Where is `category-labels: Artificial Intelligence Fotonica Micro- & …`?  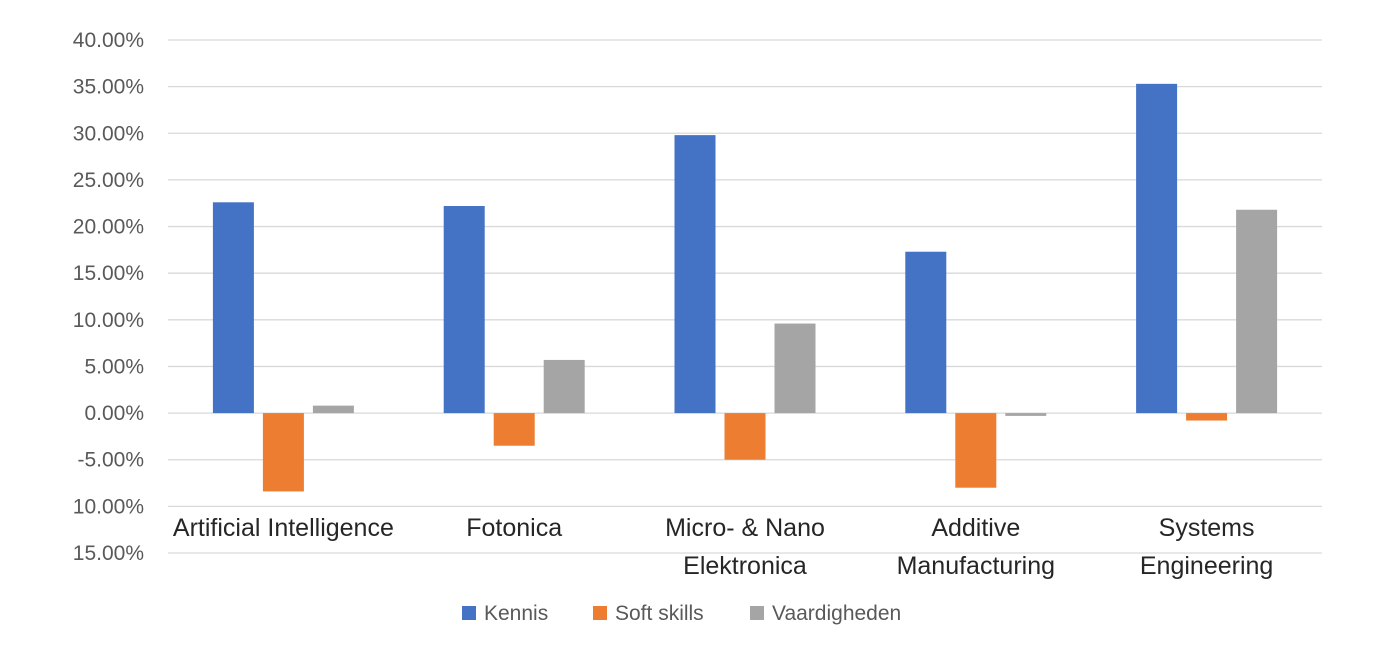
category-labels: Artificial Intelligence Fotonica Micro- & … is located at coordinates (723, 547).